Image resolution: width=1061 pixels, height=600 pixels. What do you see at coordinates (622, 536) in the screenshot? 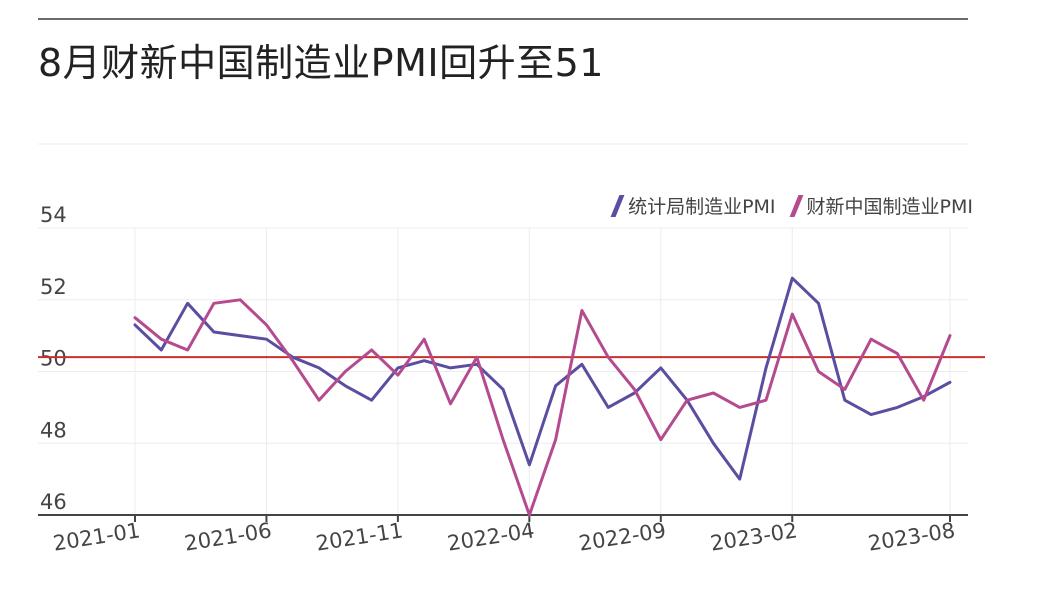
I see `x-tick-label-4: 2022-09` at bounding box center [622, 536].